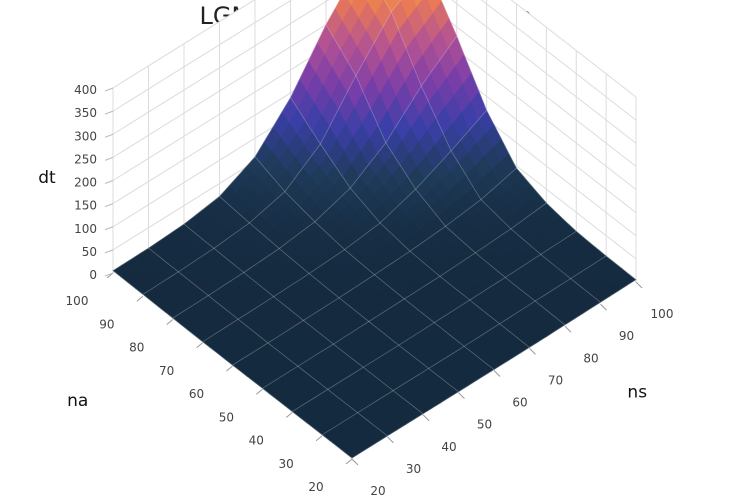  I want to click on ns-tick-label: 40, so click(448, 447).